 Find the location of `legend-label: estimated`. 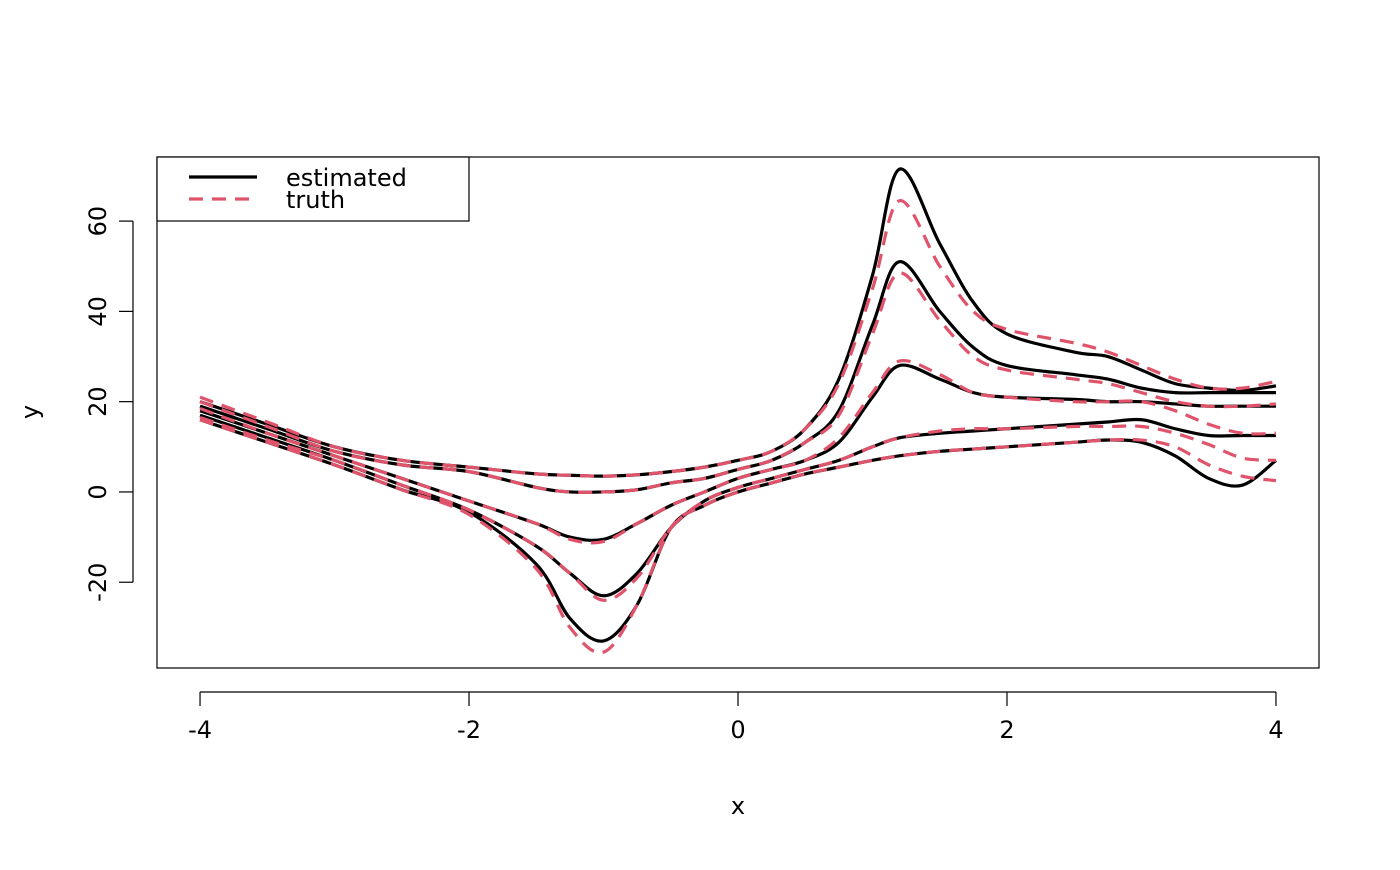

legend-label: estimated is located at coordinates (346, 178).